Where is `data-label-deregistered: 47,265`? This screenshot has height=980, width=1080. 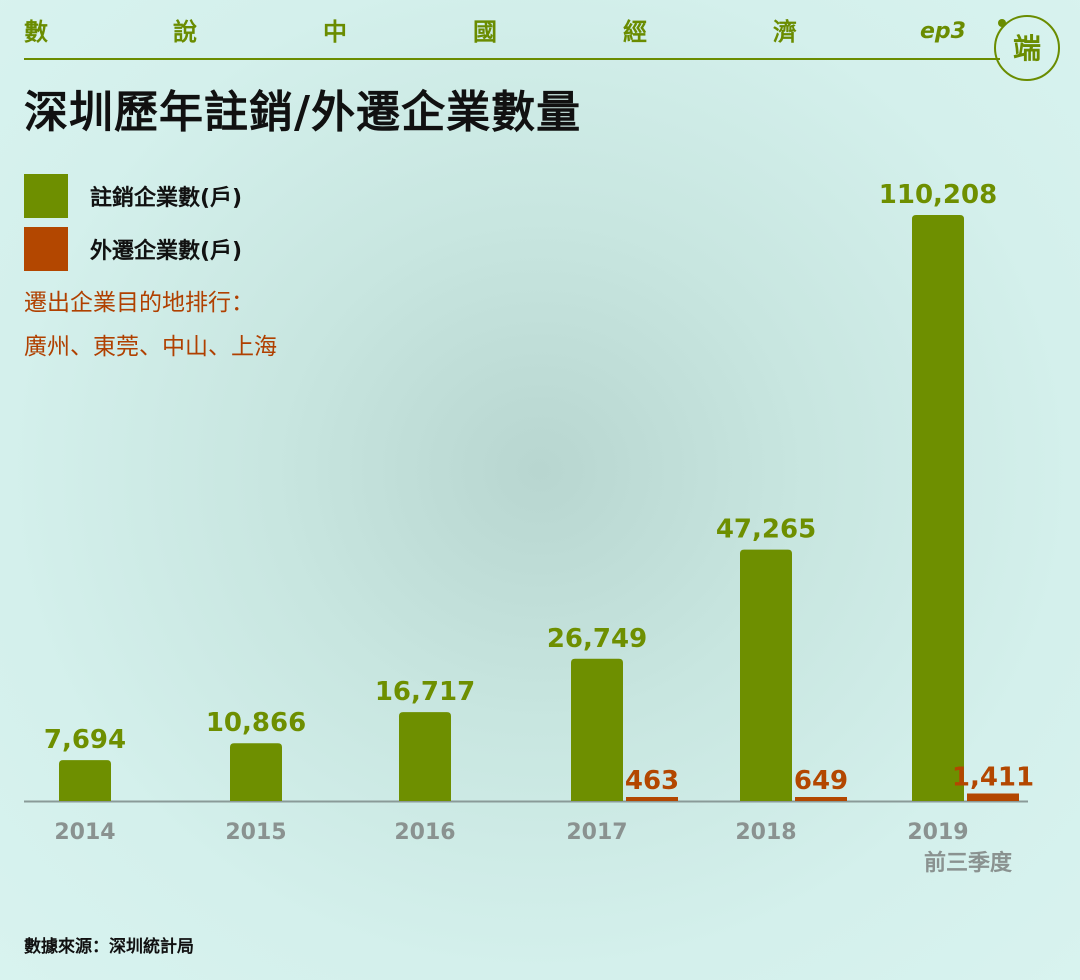 data-label-deregistered: 47,265 is located at coordinates (766, 530).